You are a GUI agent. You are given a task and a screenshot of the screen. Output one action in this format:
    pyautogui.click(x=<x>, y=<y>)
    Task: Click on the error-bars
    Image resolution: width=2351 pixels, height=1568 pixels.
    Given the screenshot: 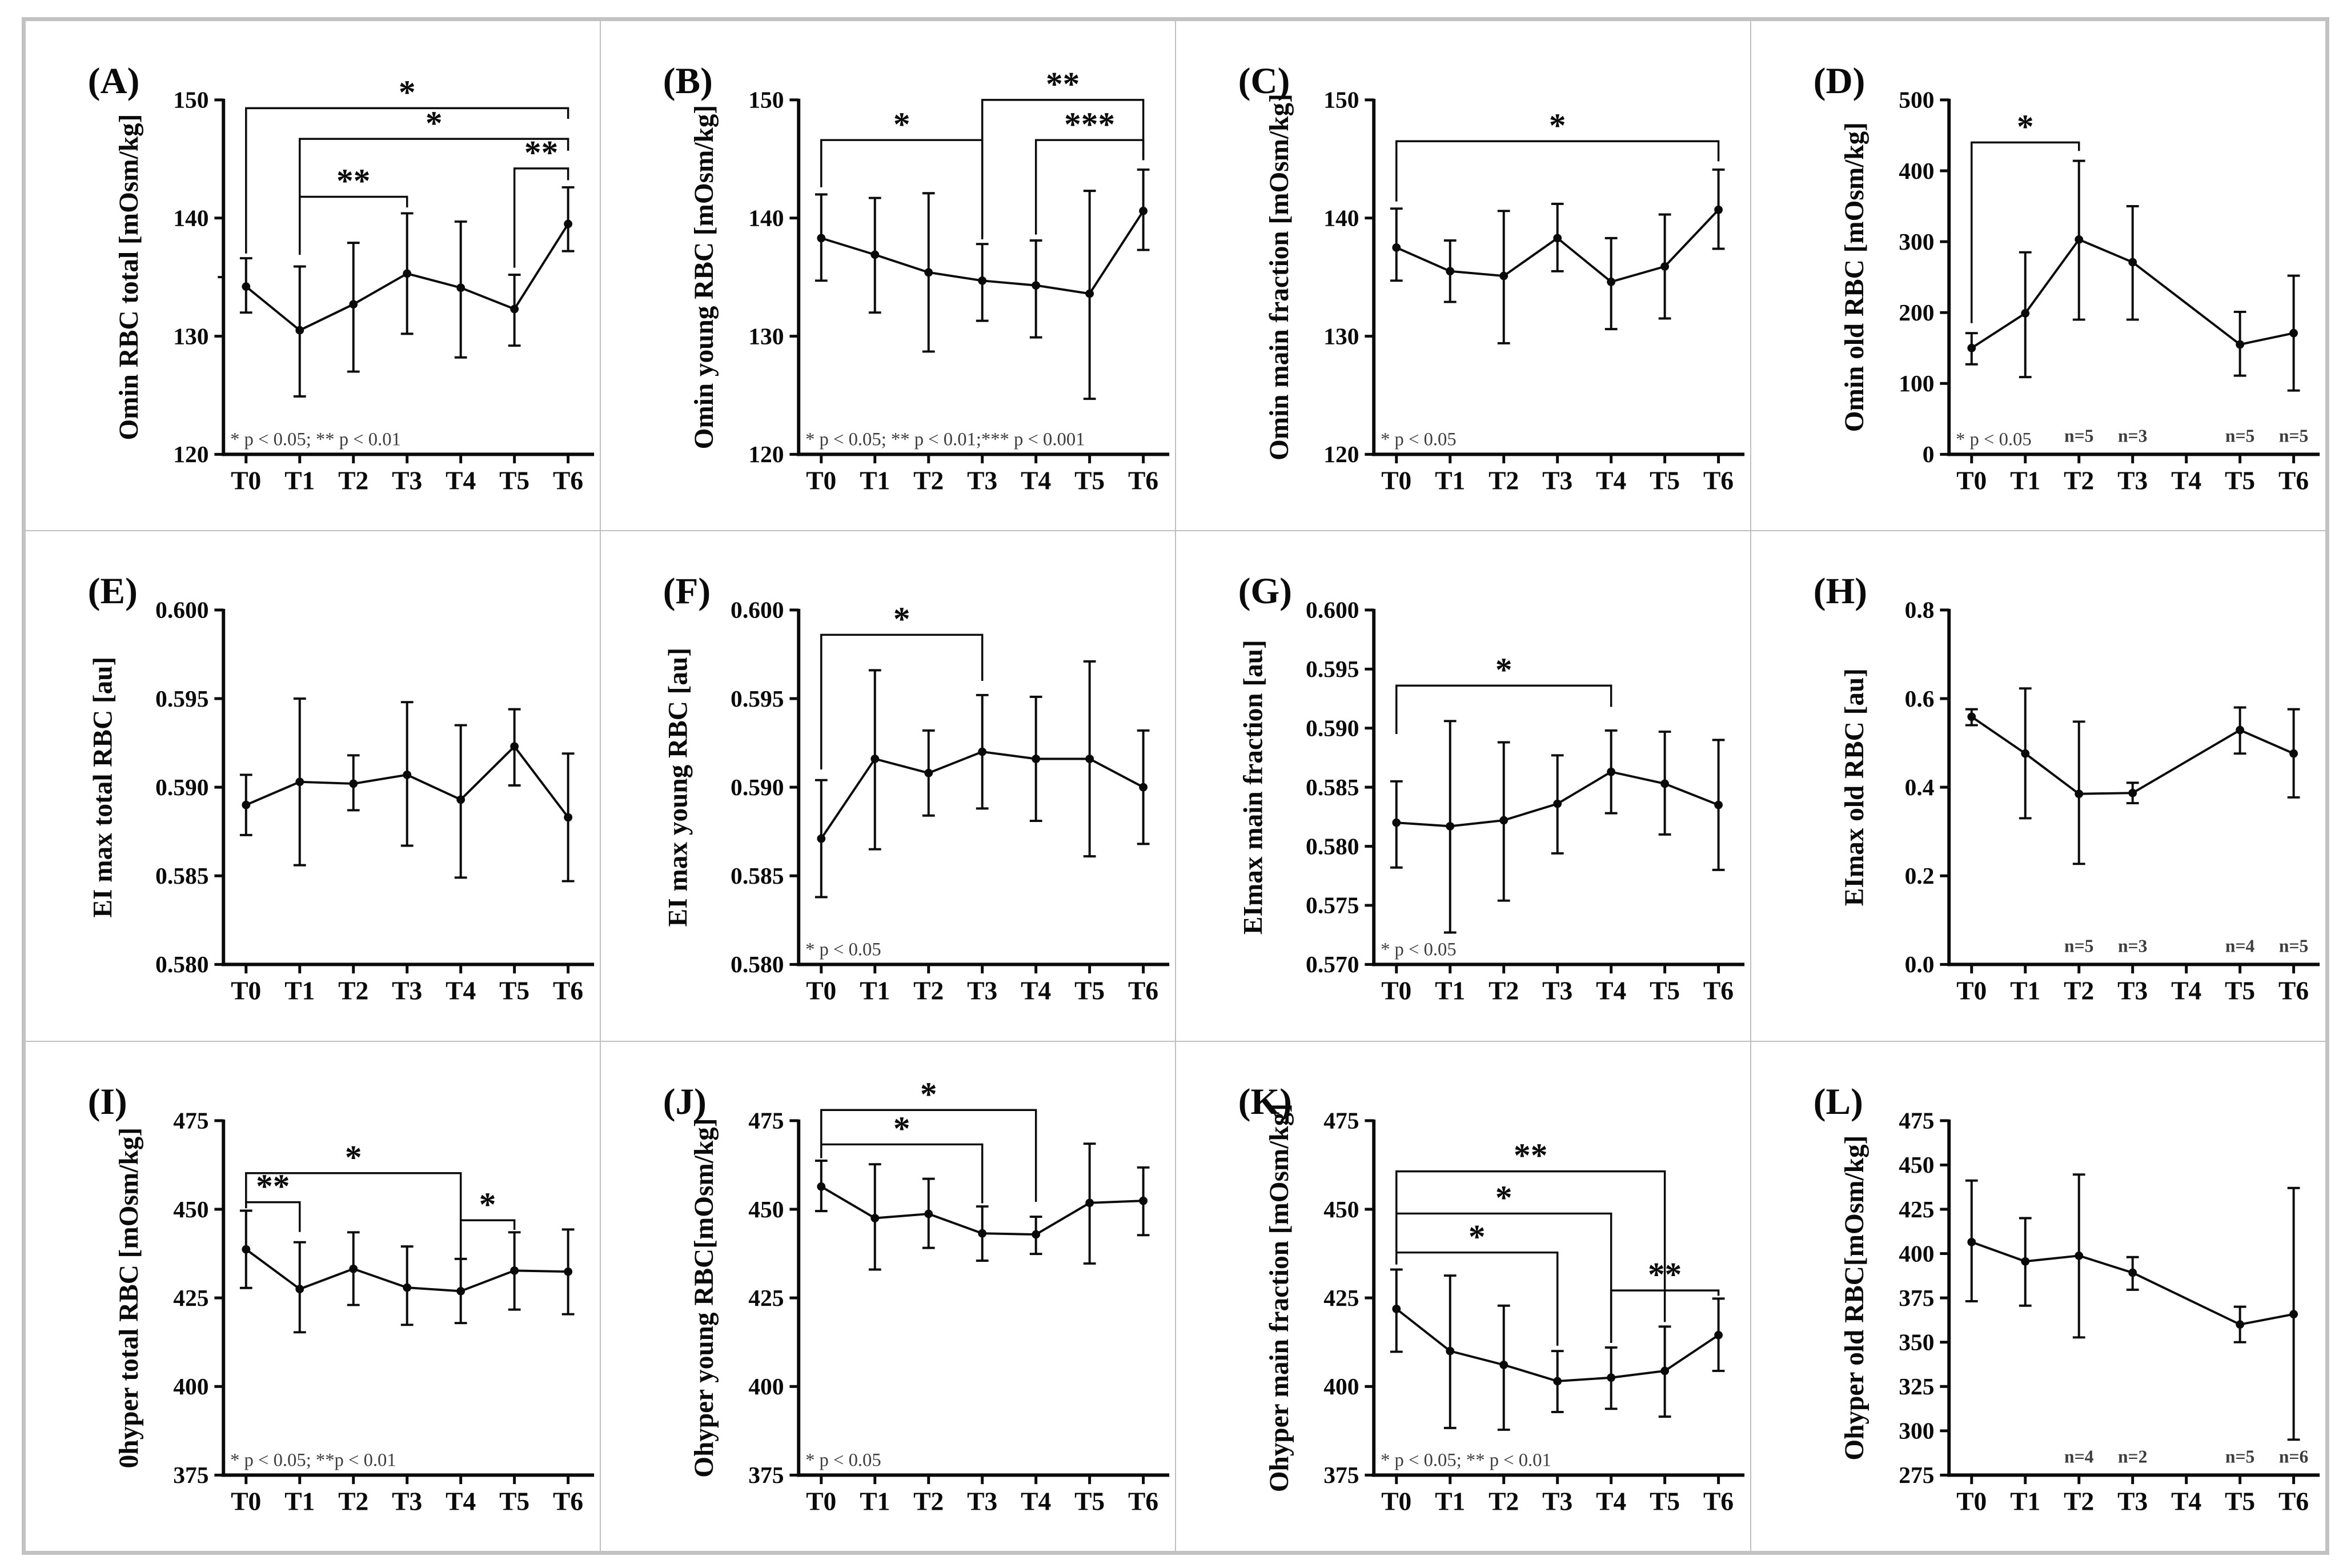 What is the action you would take?
    pyautogui.click(x=2132, y=1307)
    